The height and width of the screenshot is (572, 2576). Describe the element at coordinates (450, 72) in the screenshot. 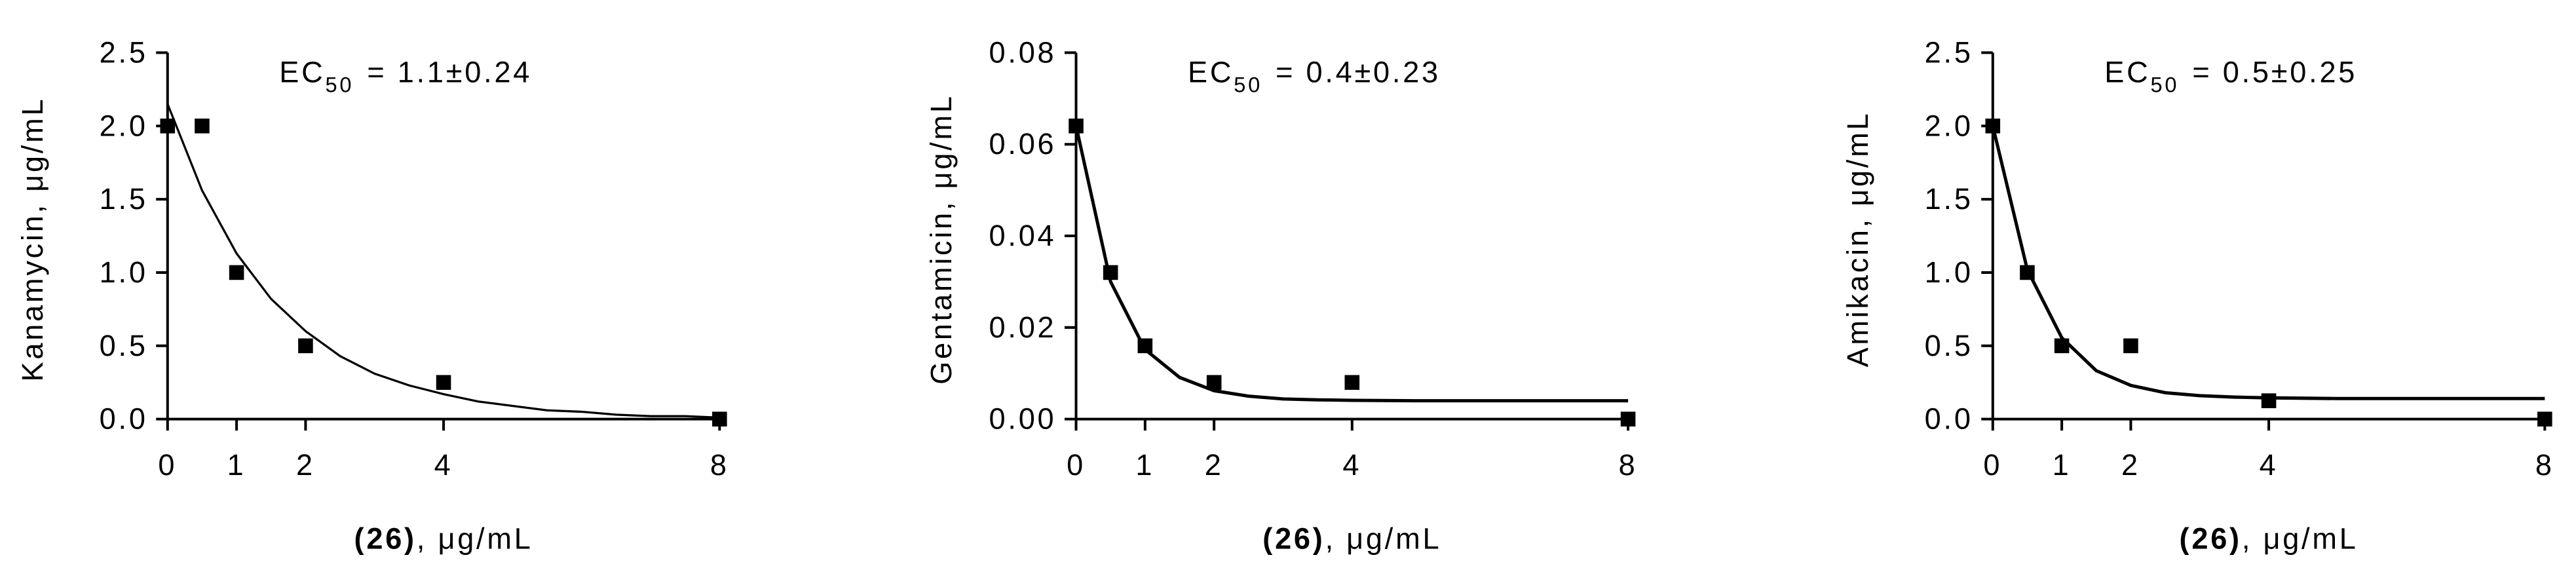

I see `annotation-text: = 1.1±0.24` at that location.